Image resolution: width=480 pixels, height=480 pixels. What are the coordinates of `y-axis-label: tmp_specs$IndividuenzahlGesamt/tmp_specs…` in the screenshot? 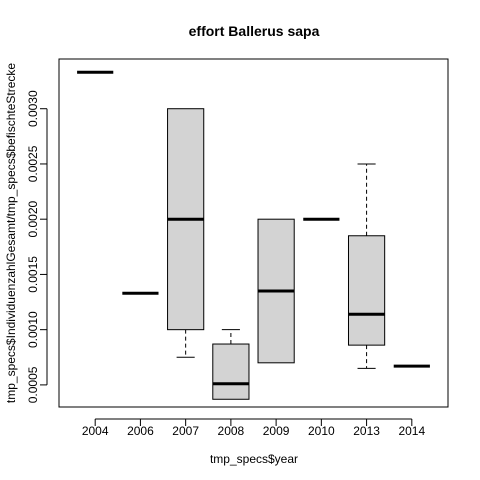 It's located at (11, 233).